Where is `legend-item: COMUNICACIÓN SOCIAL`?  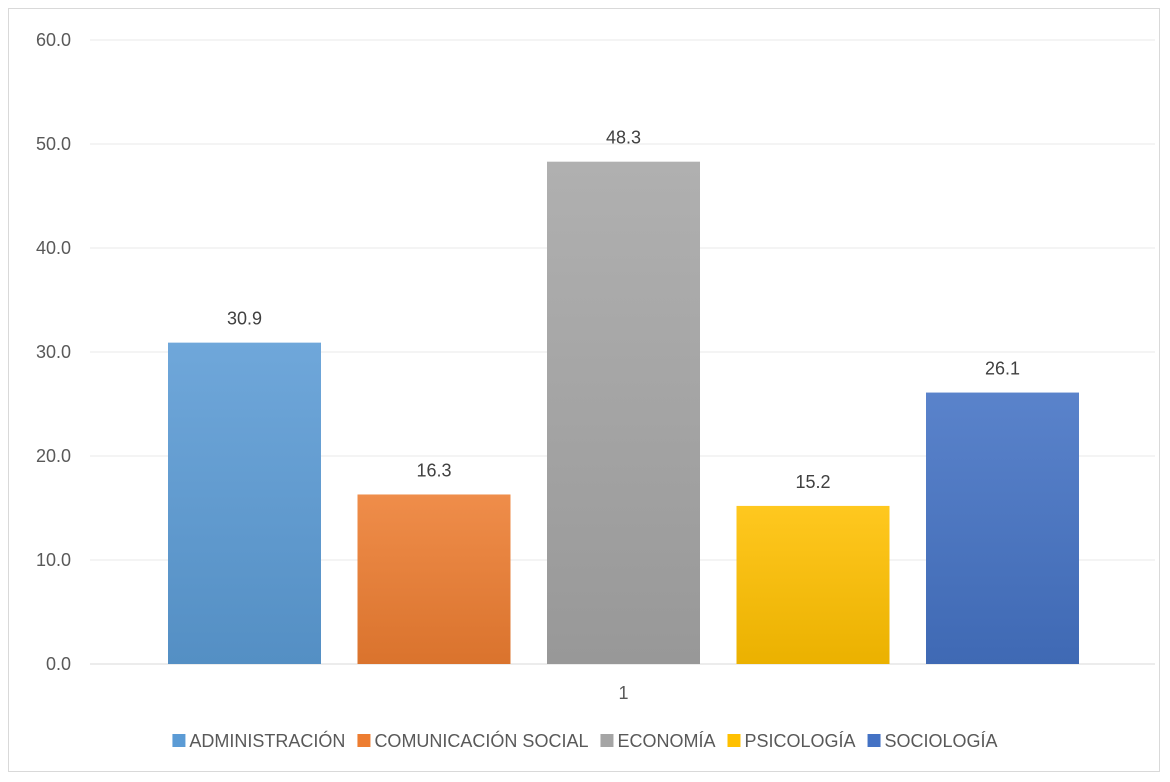
legend-item: COMUNICACIÓN SOCIAL is located at coordinates (472, 740).